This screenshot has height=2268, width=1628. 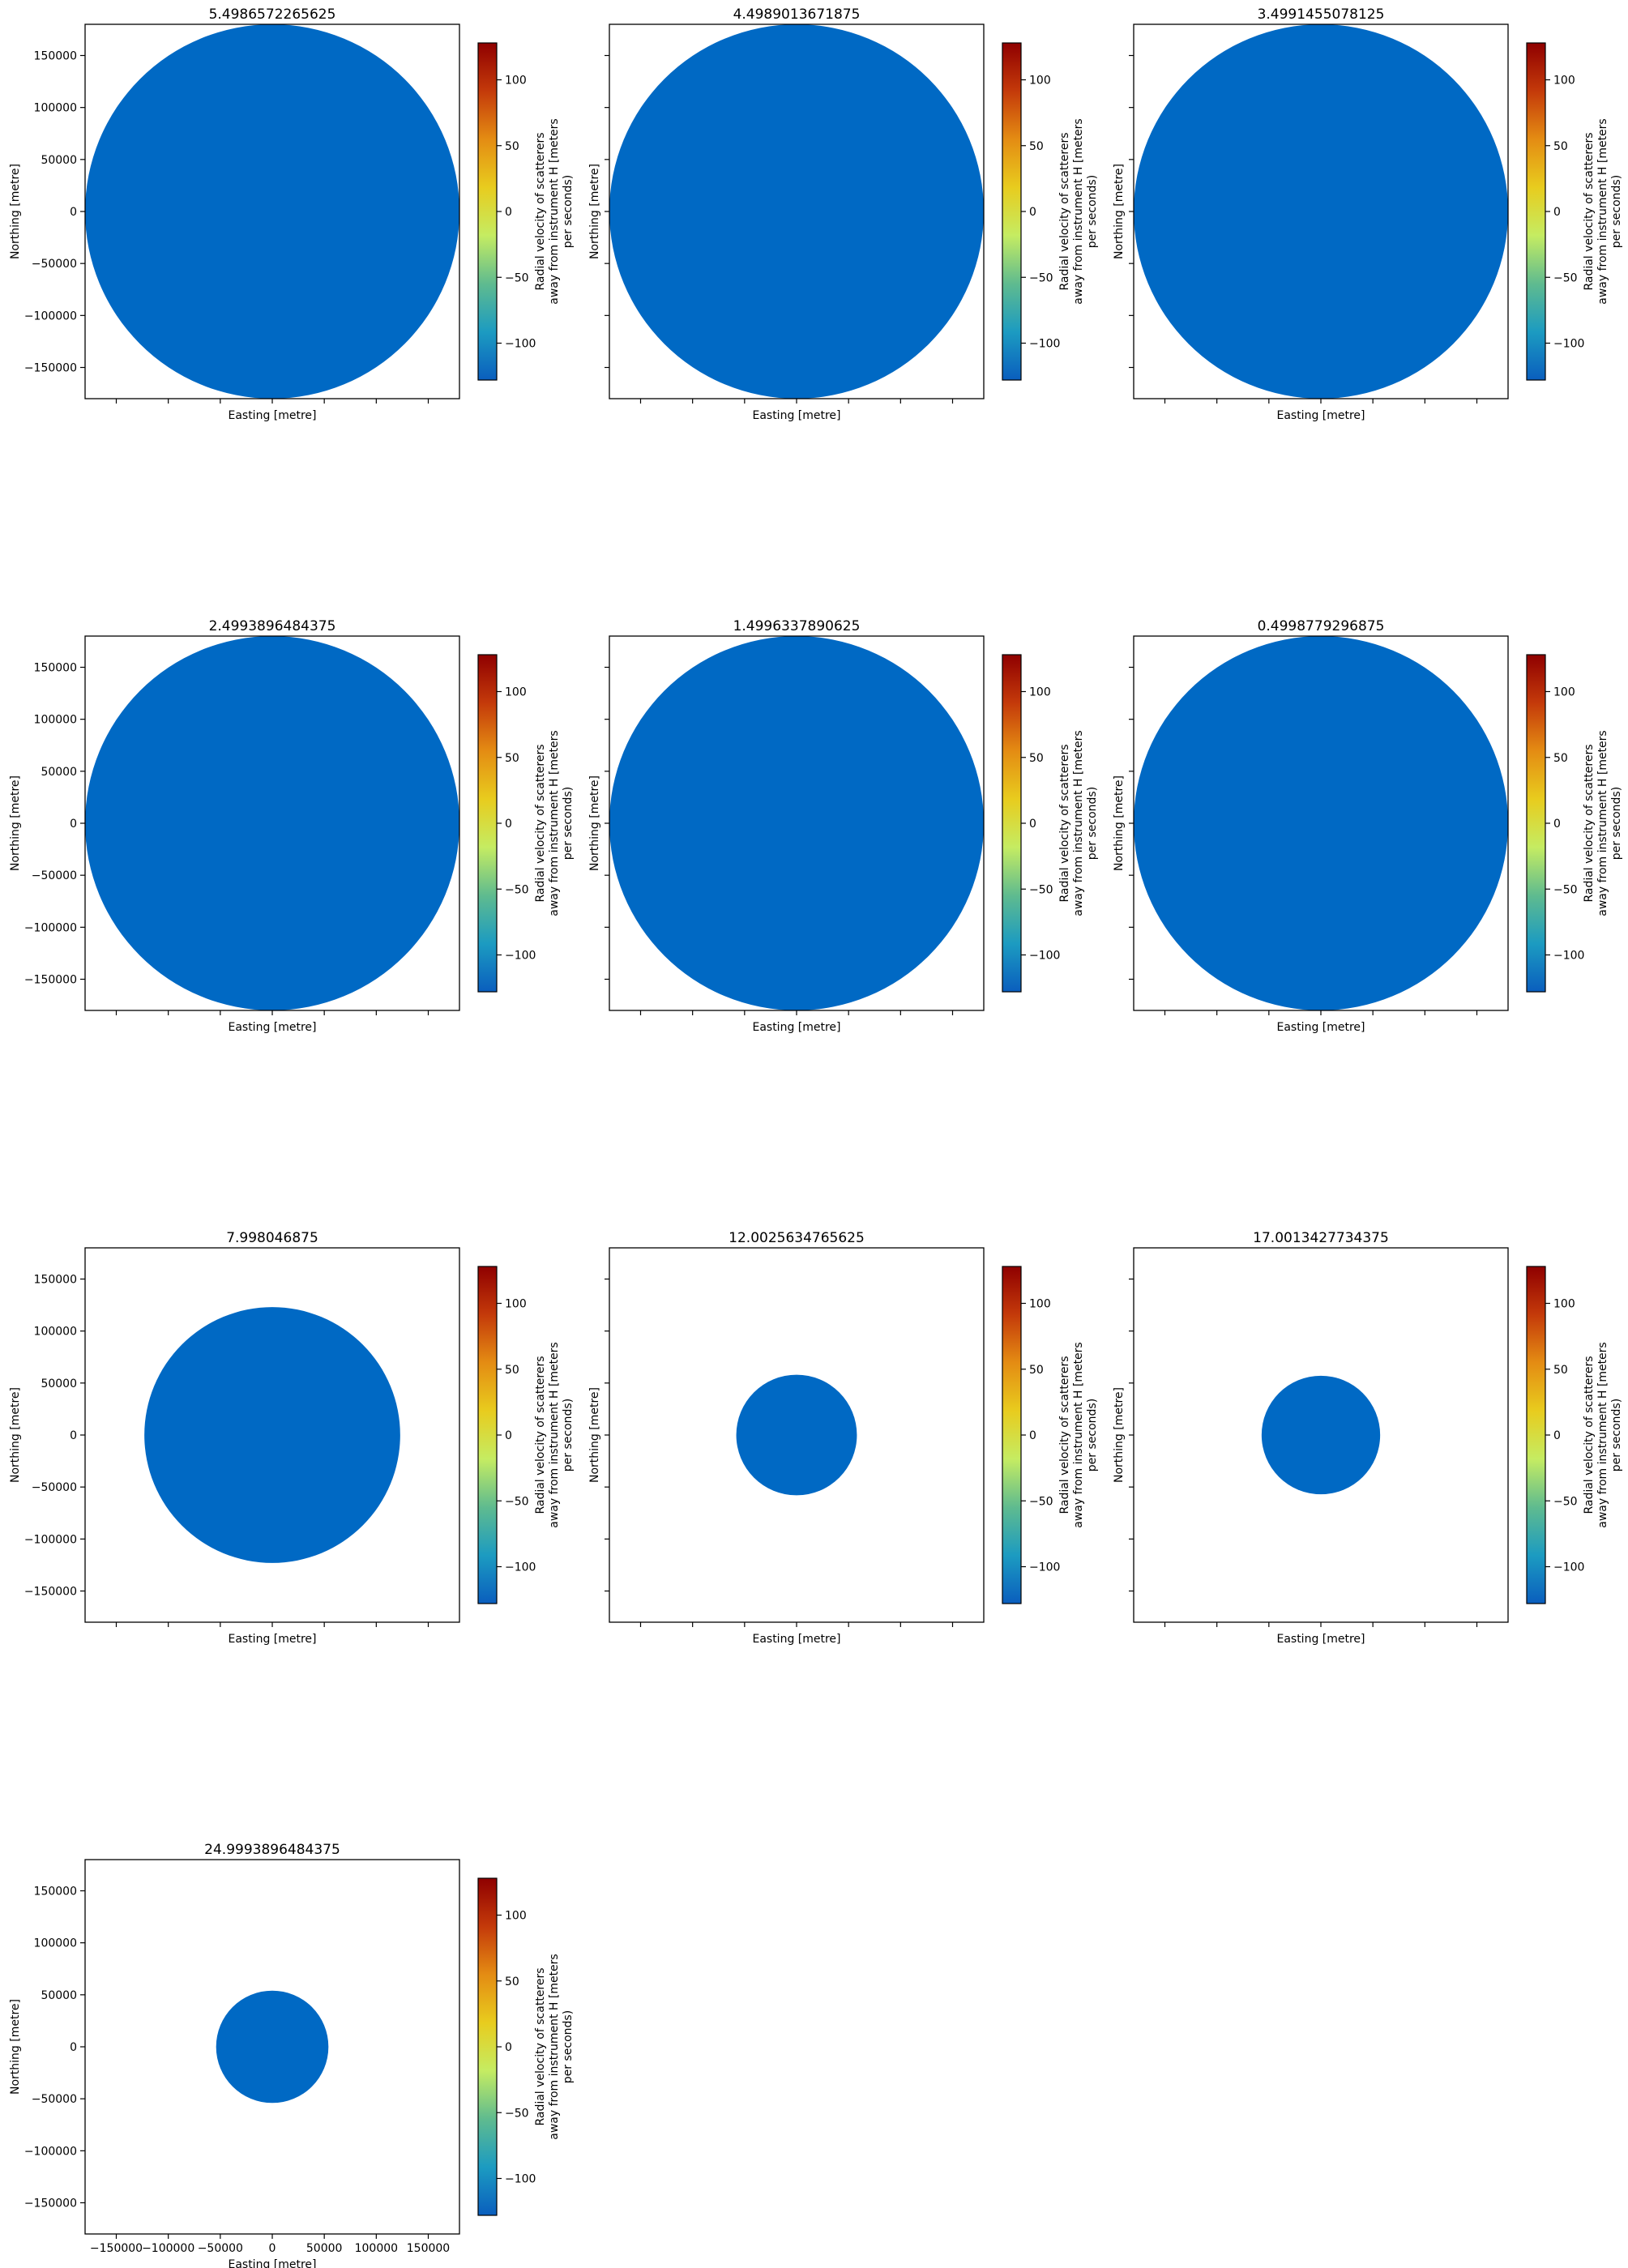 What do you see at coordinates (797, 1238) in the screenshot?
I see `subplot-title: 12.0025634765625` at bounding box center [797, 1238].